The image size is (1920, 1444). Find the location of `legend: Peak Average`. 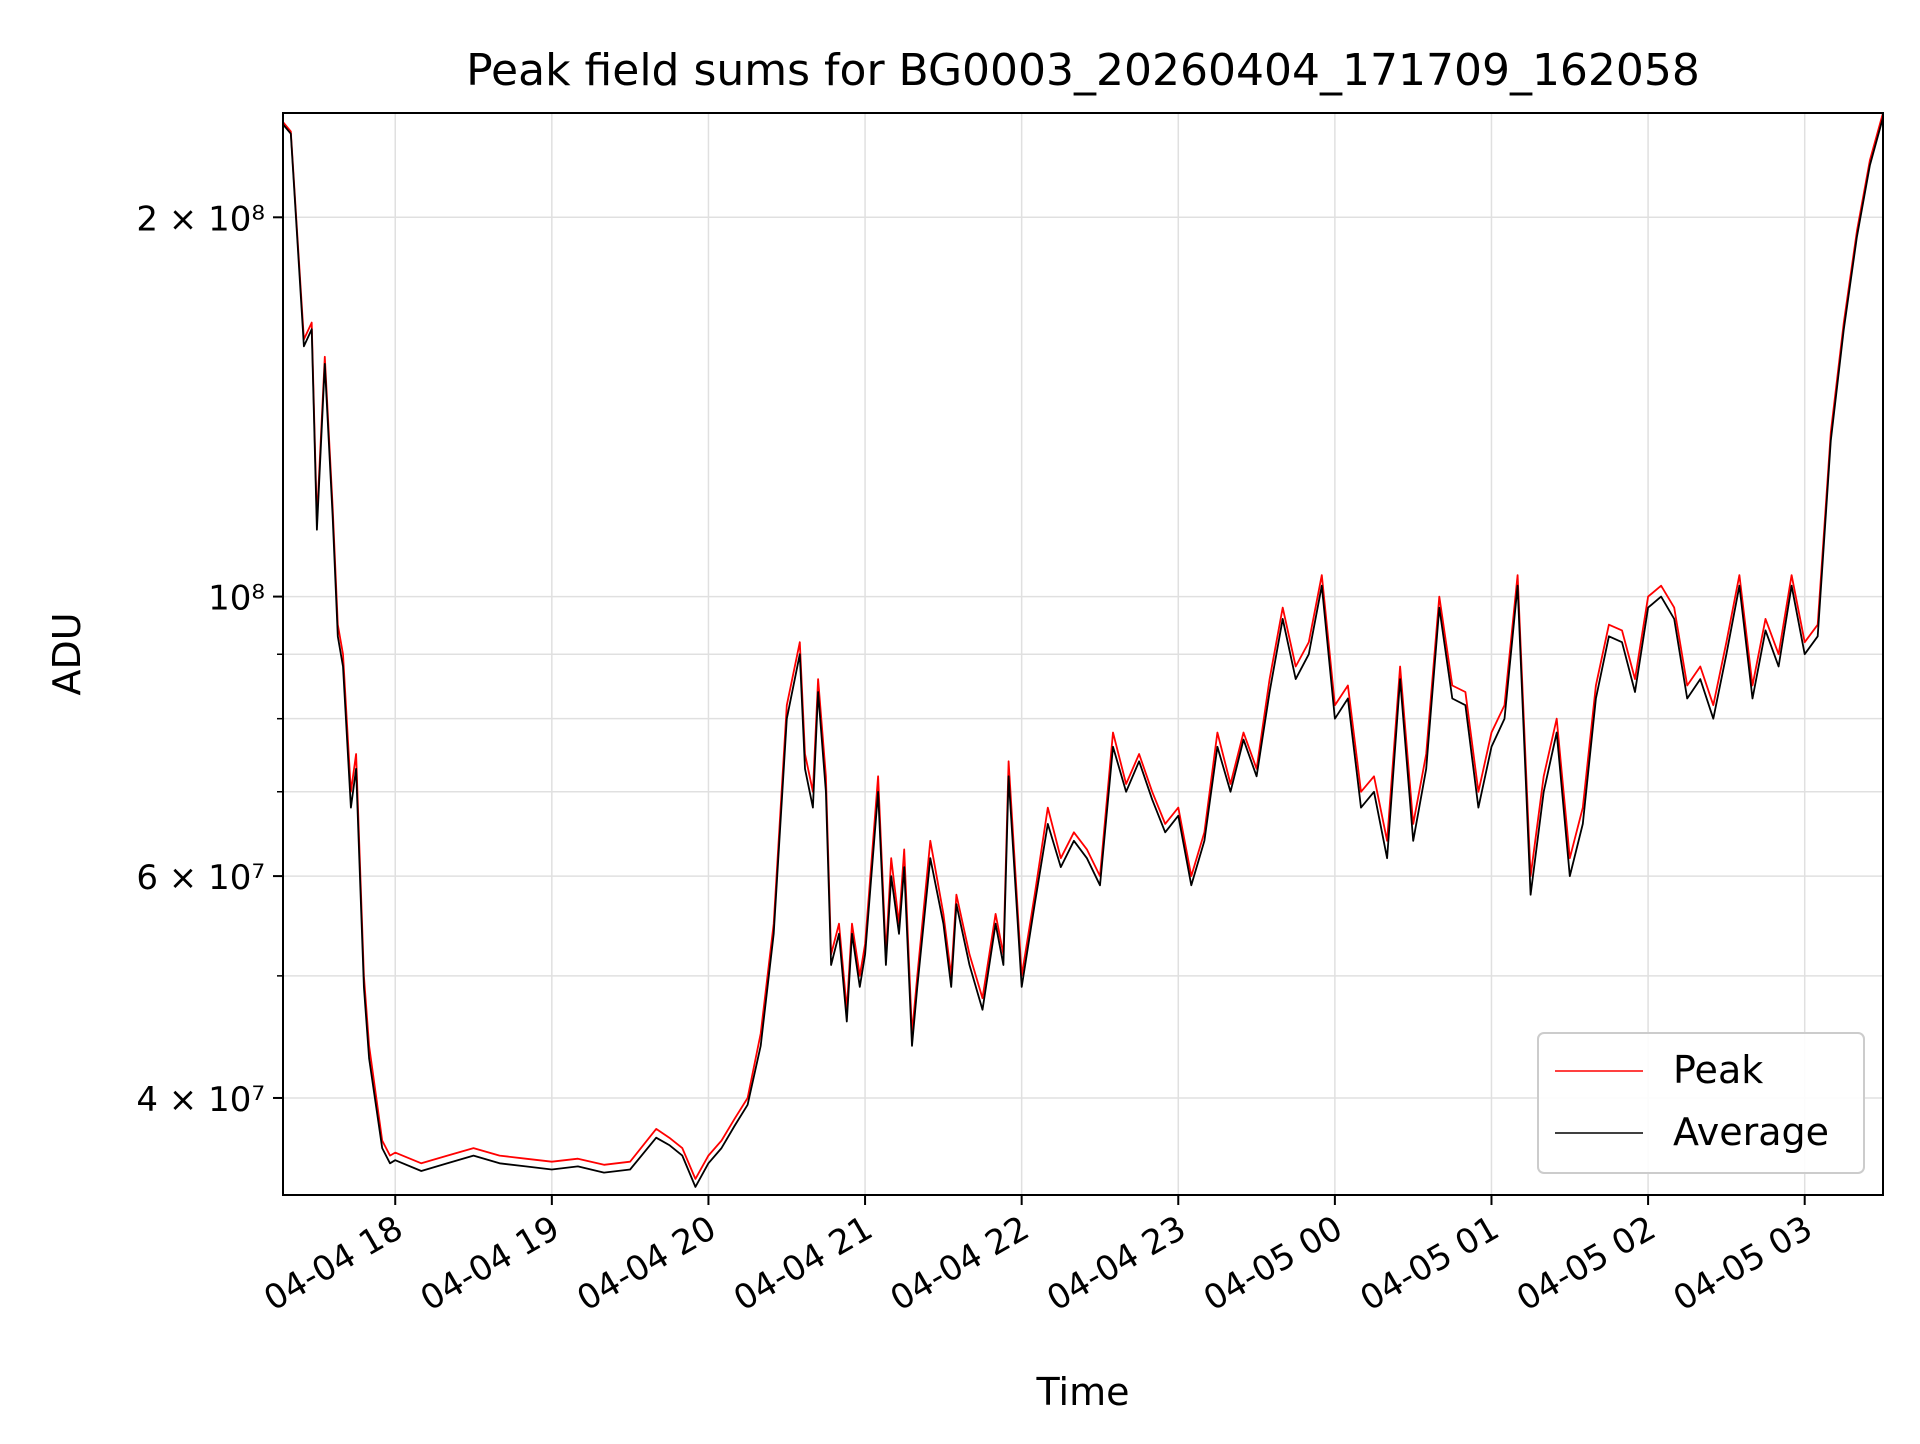

legend: Peak Average is located at coordinates (1701, 1103).